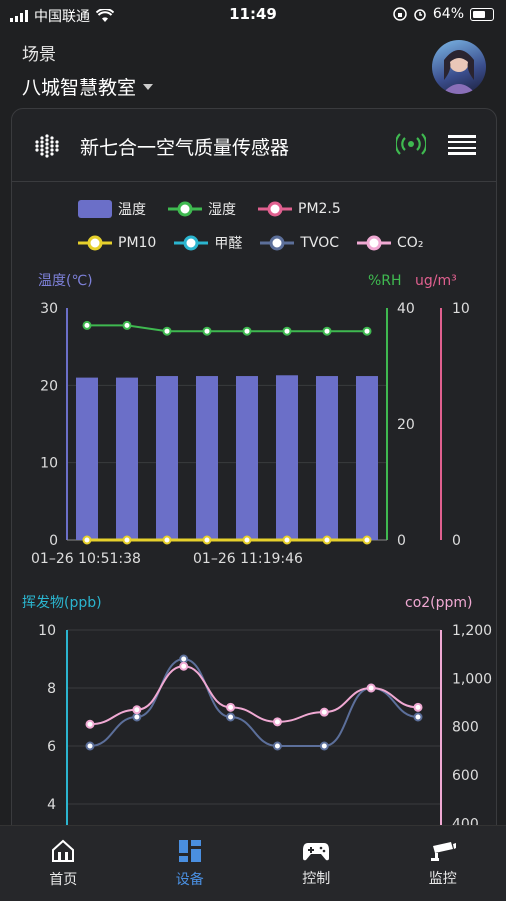 This screenshot has height=901, width=506. Describe the element at coordinates (222, 209) in the screenshot. I see `legend-label: 湿度` at that location.